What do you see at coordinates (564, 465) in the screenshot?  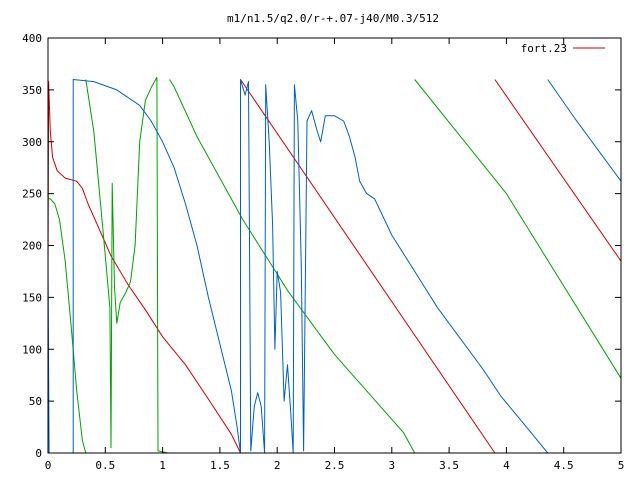 I see `x-tick-label: 4.5` at bounding box center [564, 465].